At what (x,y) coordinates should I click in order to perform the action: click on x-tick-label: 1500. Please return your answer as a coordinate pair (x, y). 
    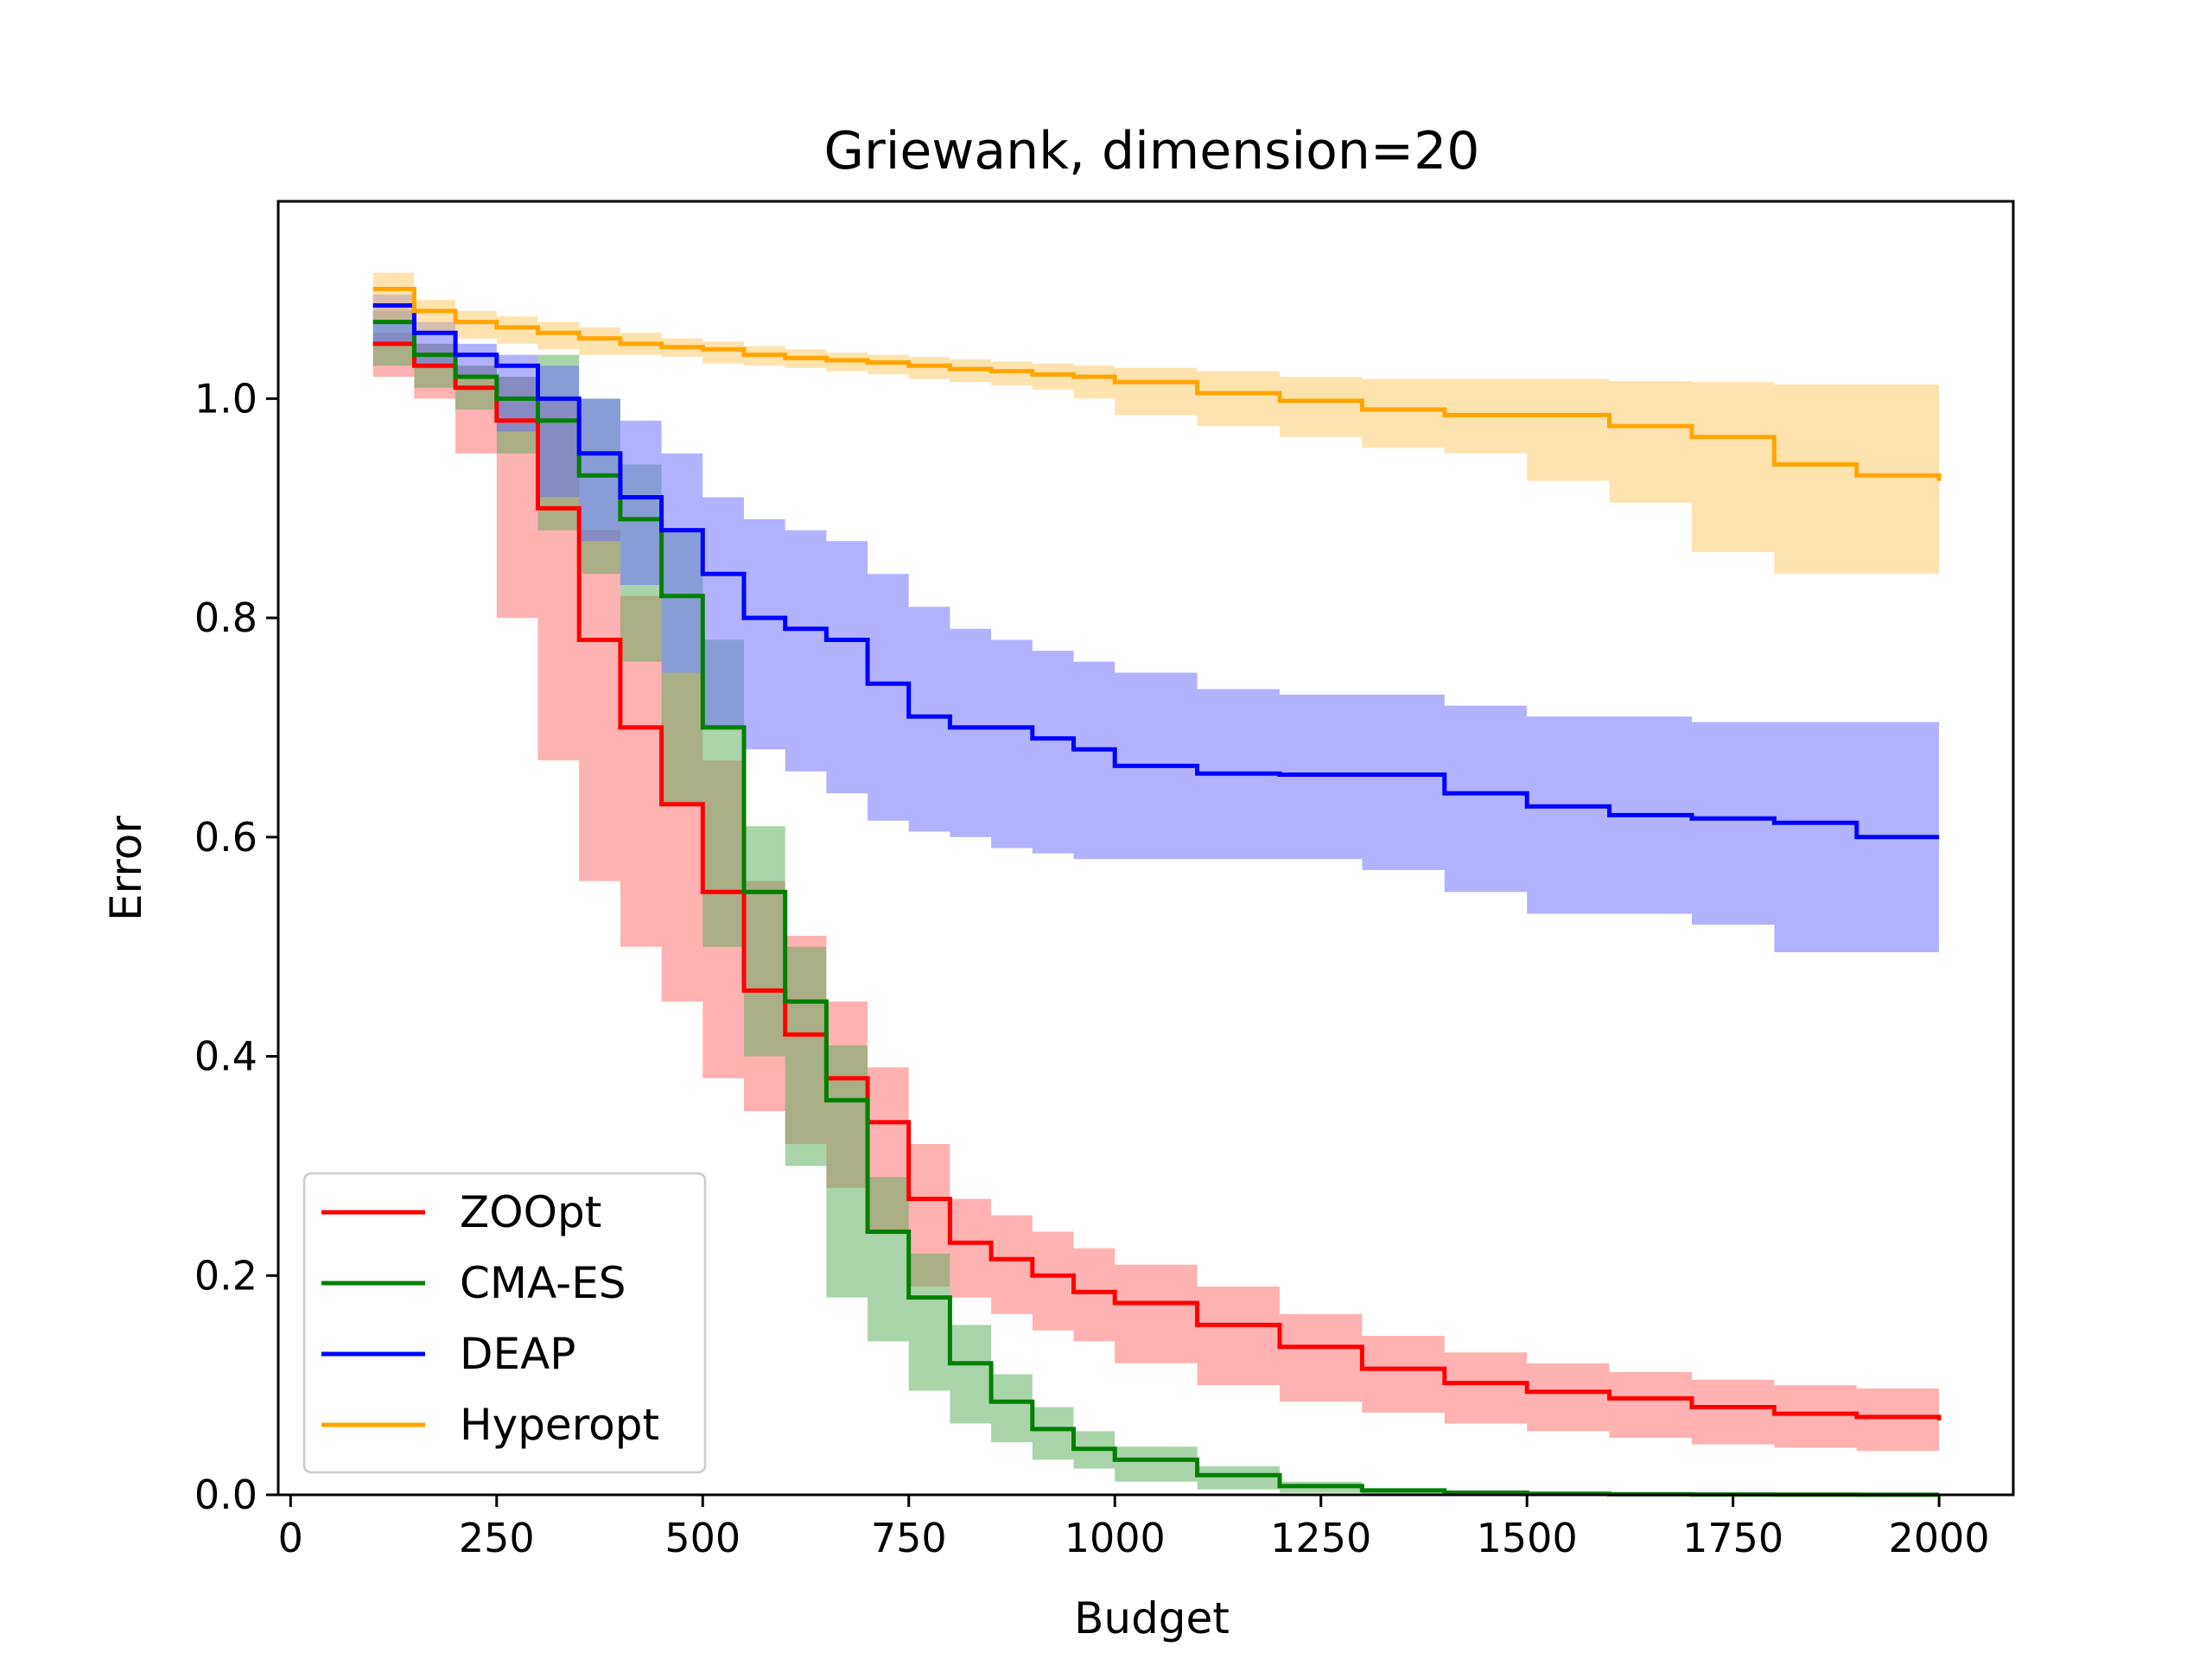
    Looking at the image, I should click on (1527, 1538).